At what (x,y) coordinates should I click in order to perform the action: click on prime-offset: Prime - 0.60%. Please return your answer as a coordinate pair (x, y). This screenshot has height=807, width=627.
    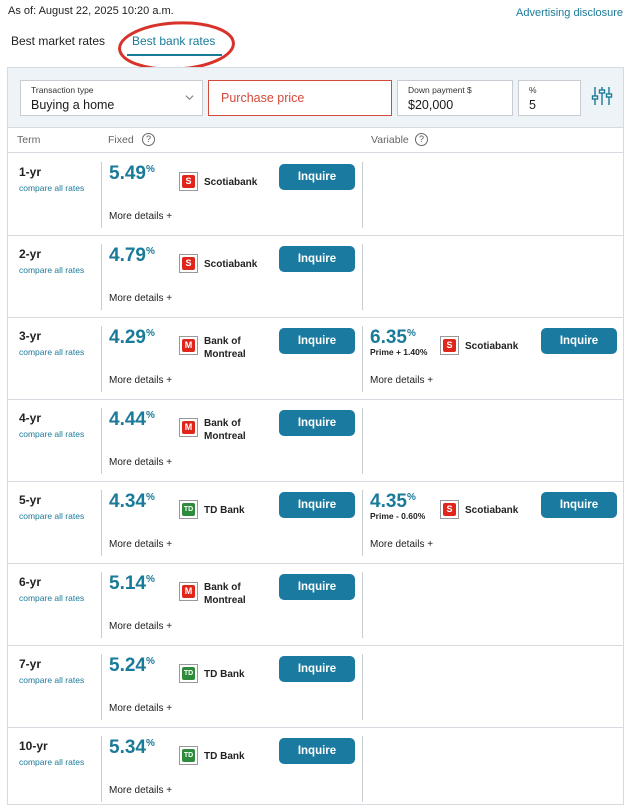
    Looking at the image, I should click on (398, 516).